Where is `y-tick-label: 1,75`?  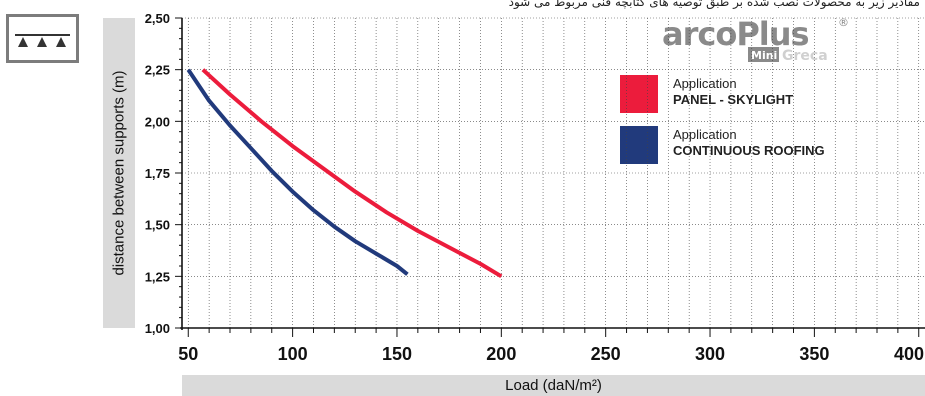 y-tick-label: 1,75 is located at coordinates (157, 173).